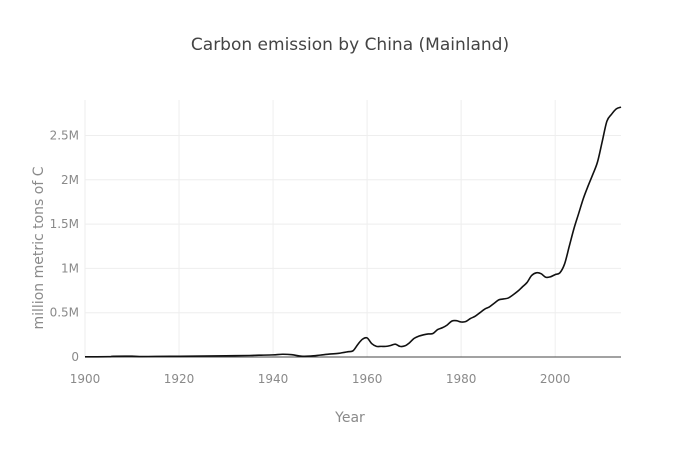 This screenshot has width=700, height=450. Describe the element at coordinates (64, 224) in the screenshot. I see `y-tick-label-3: 1.5M` at that location.